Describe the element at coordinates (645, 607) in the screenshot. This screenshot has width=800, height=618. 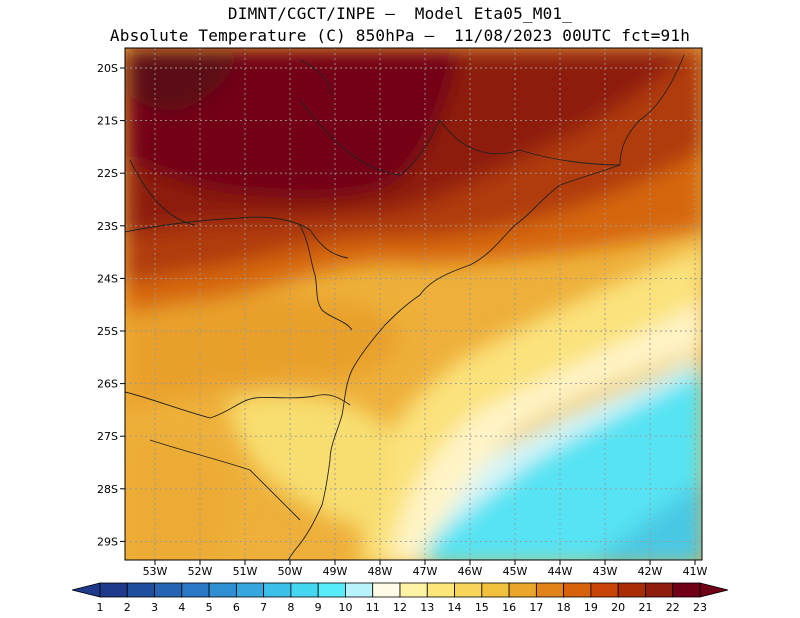
I see `colorbar-label: 21` at that location.